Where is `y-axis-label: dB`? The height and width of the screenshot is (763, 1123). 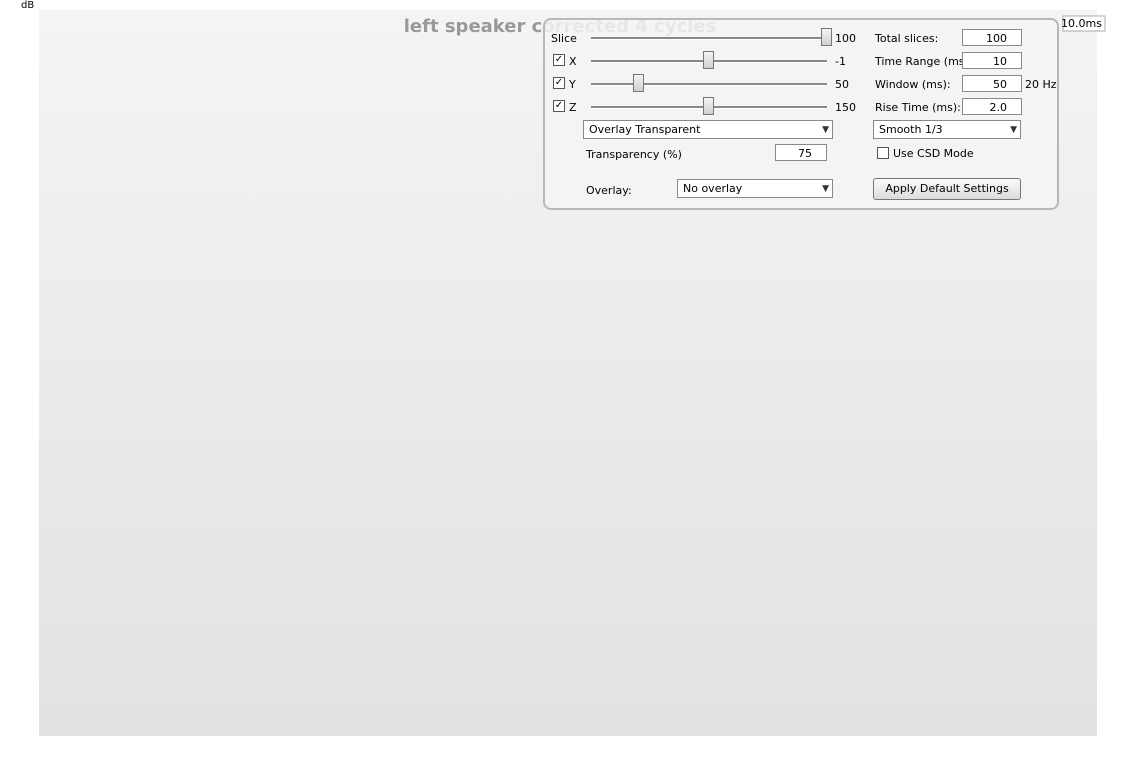
y-axis-label: dB is located at coordinates (27, 5).